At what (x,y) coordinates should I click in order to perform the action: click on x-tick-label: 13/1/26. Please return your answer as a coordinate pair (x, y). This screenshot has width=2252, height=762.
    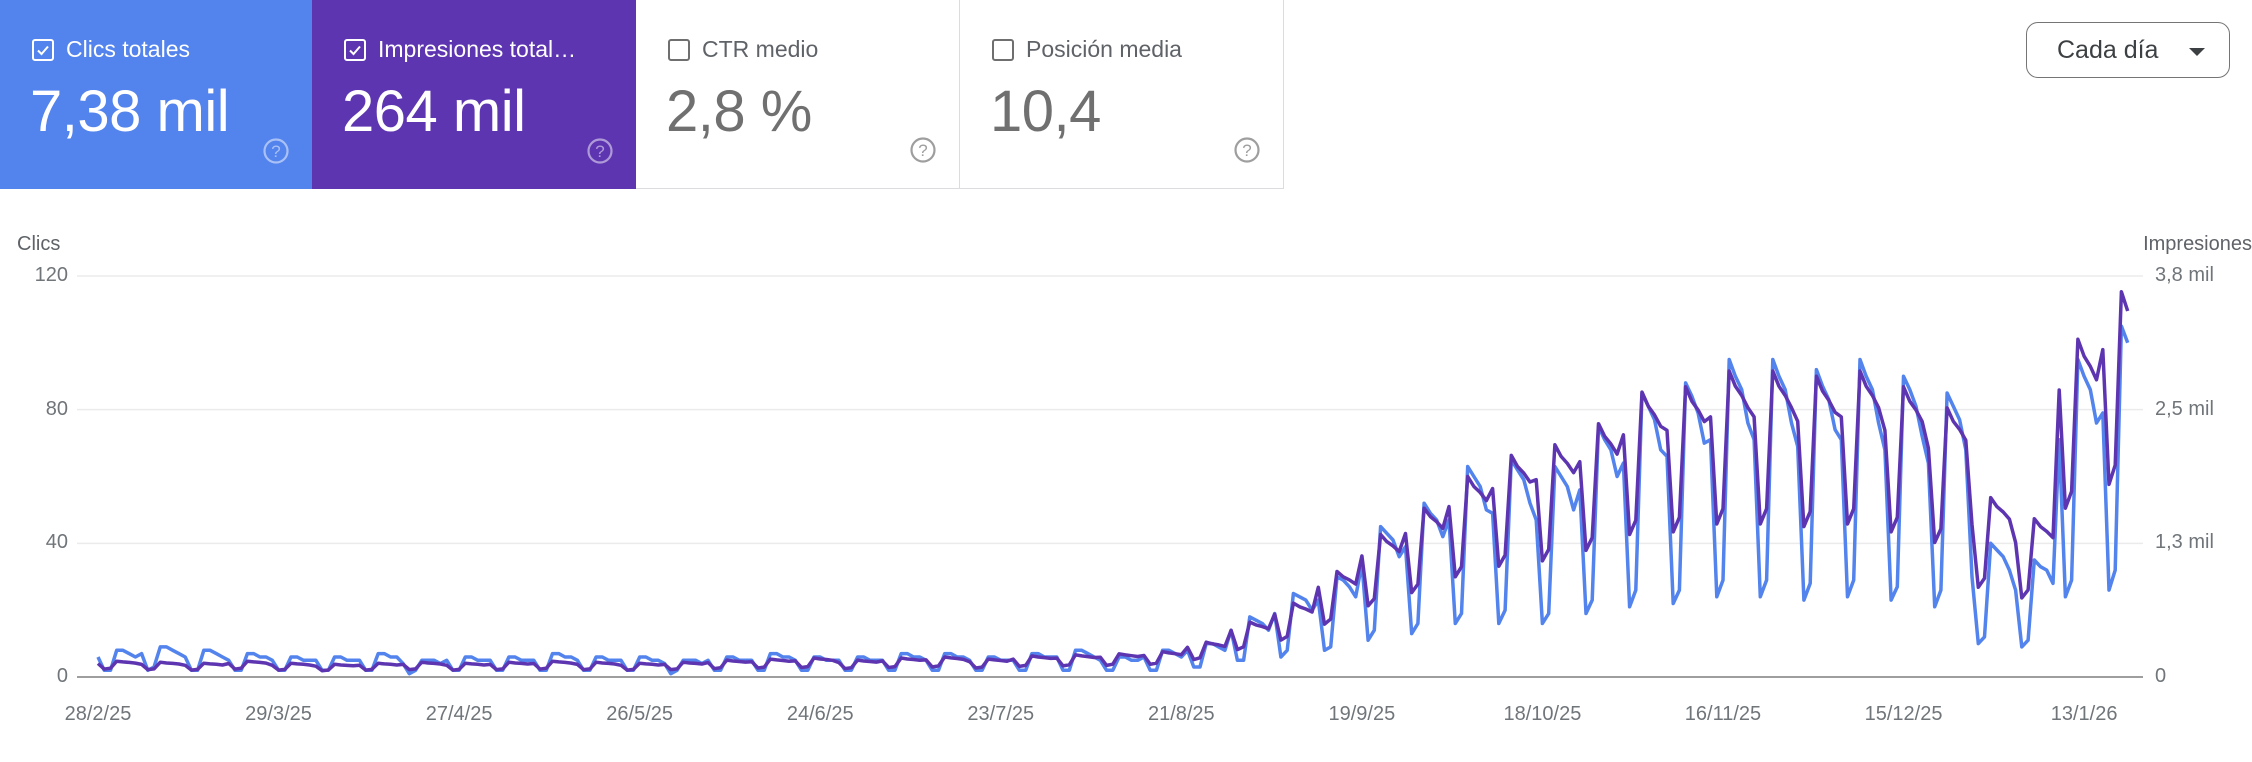
    Looking at the image, I should click on (2084, 714).